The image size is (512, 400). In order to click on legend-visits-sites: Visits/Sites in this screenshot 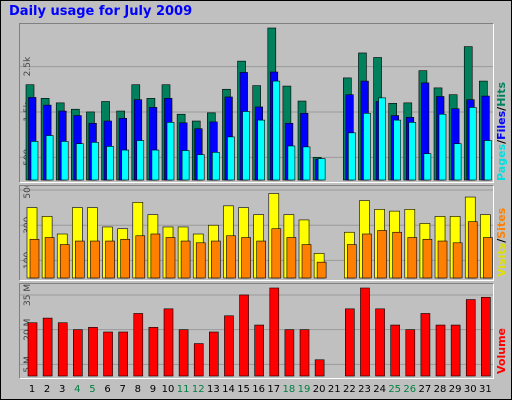, I will do `click(501, 242)`.